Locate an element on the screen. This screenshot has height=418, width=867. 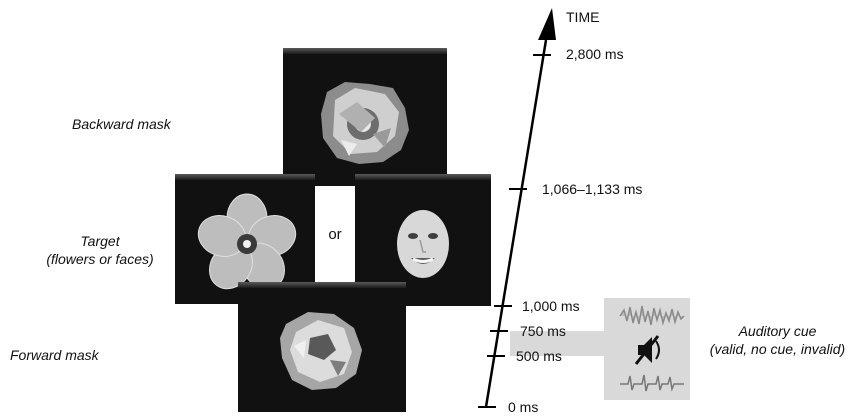
target-label-line1: Target is located at coordinates (100, 241).